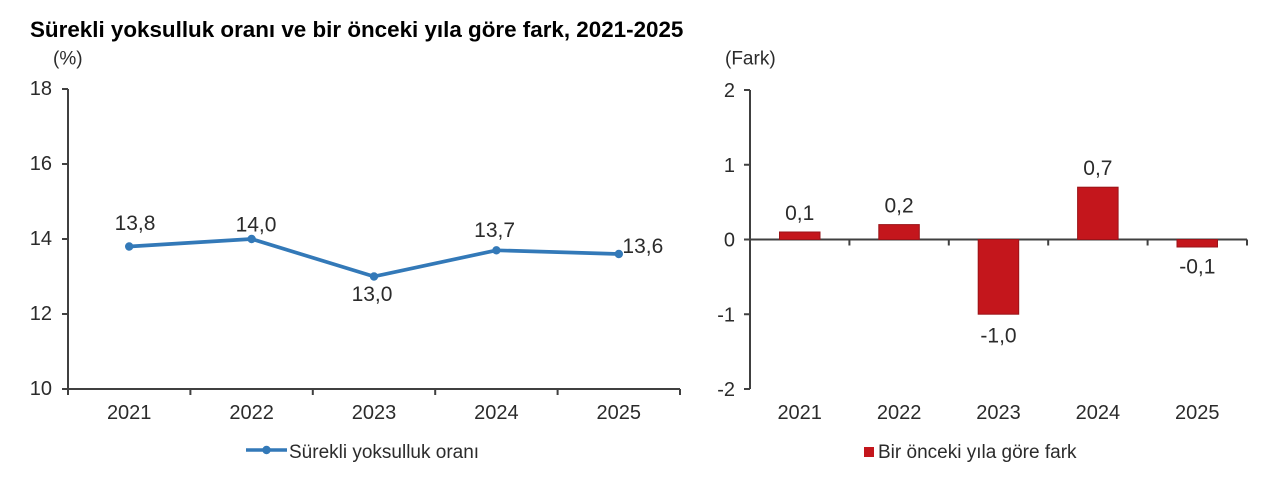  Describe the element at coordinates (642, 246) in the screenshot. I see `svg-text: 13,6` at that location.